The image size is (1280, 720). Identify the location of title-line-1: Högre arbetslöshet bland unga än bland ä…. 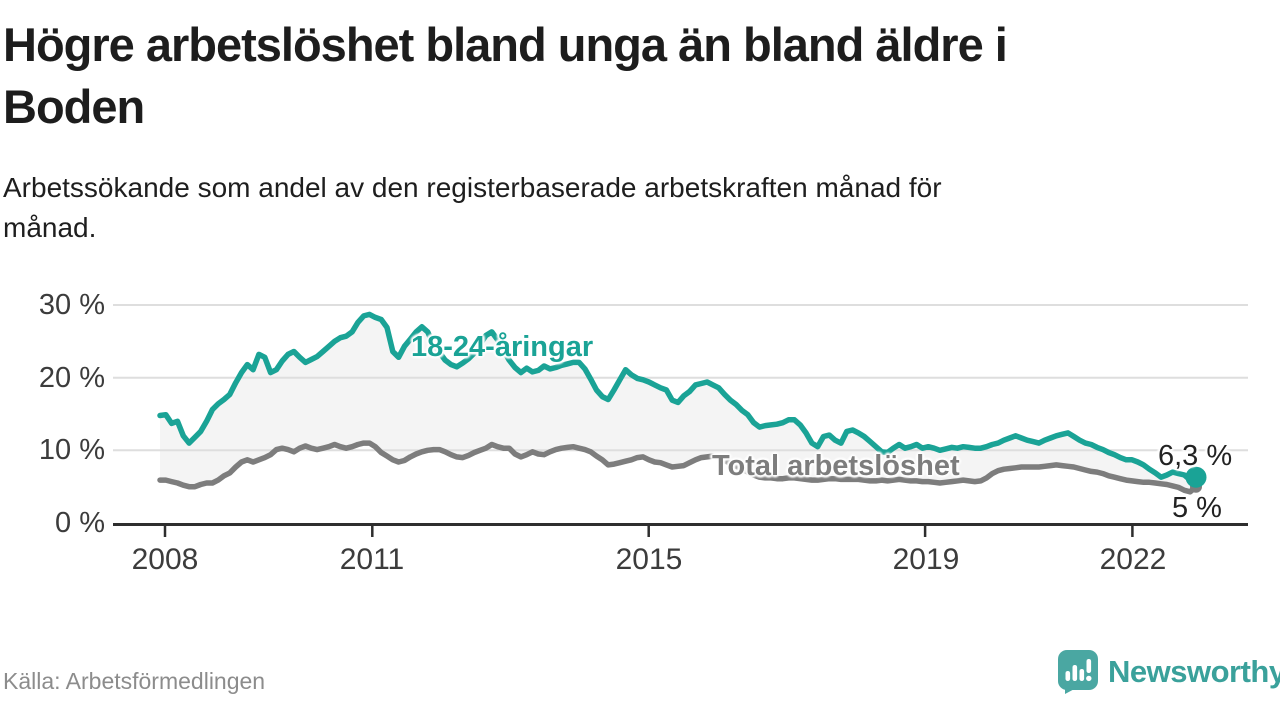
(505, 44).